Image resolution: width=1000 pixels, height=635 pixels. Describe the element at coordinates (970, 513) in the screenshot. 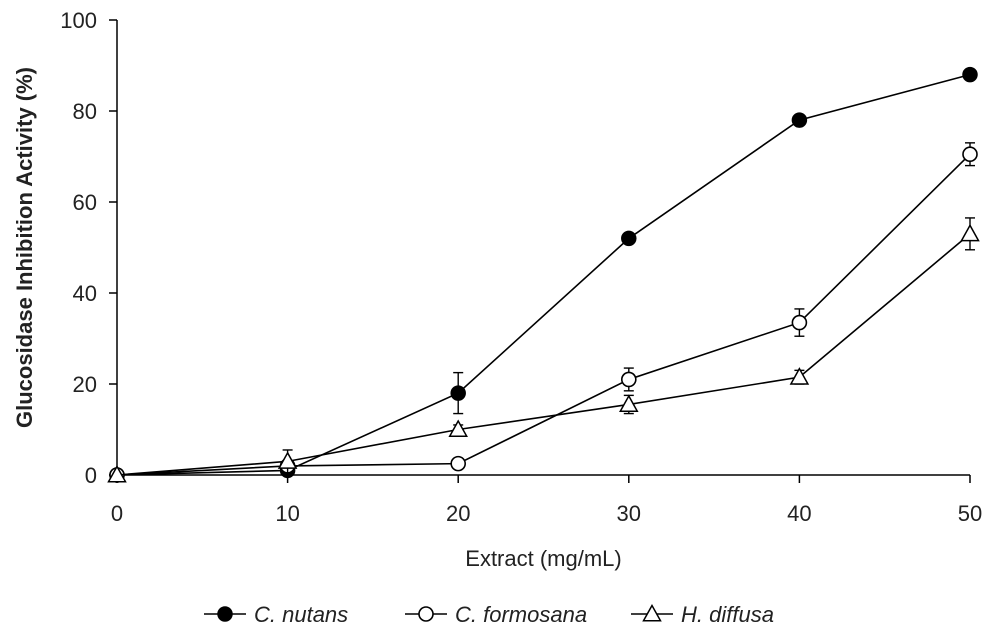

I see `x-tick-label: 50` at that location.